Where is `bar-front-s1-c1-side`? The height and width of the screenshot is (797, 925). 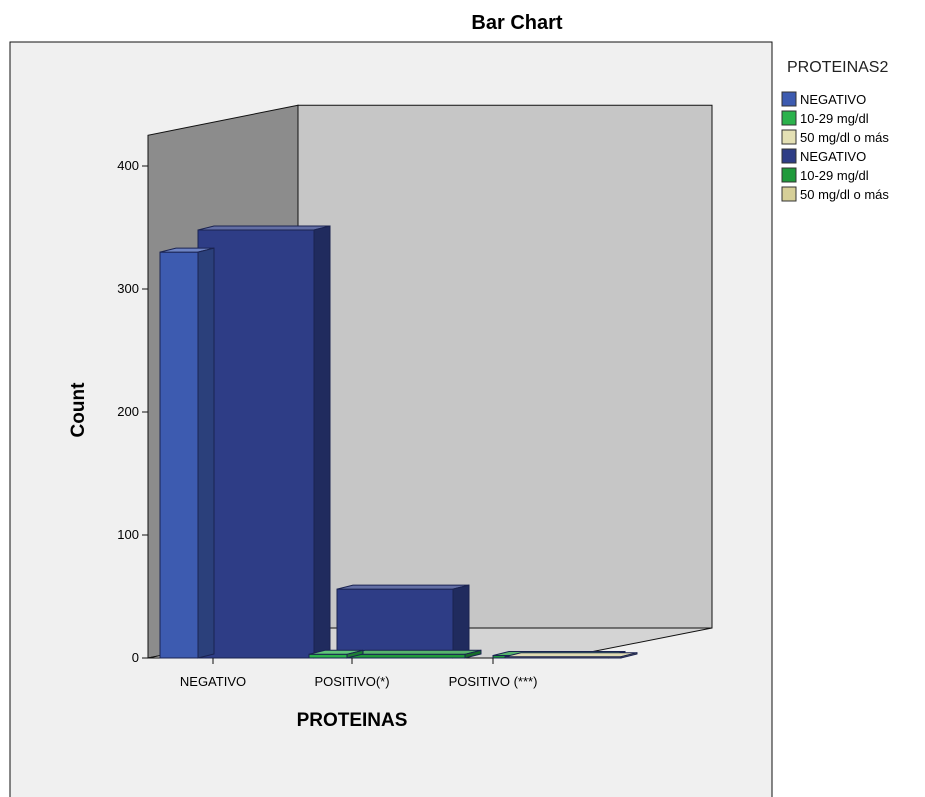 bar-front-s1-c1-side is located at coordinates (355, 654).